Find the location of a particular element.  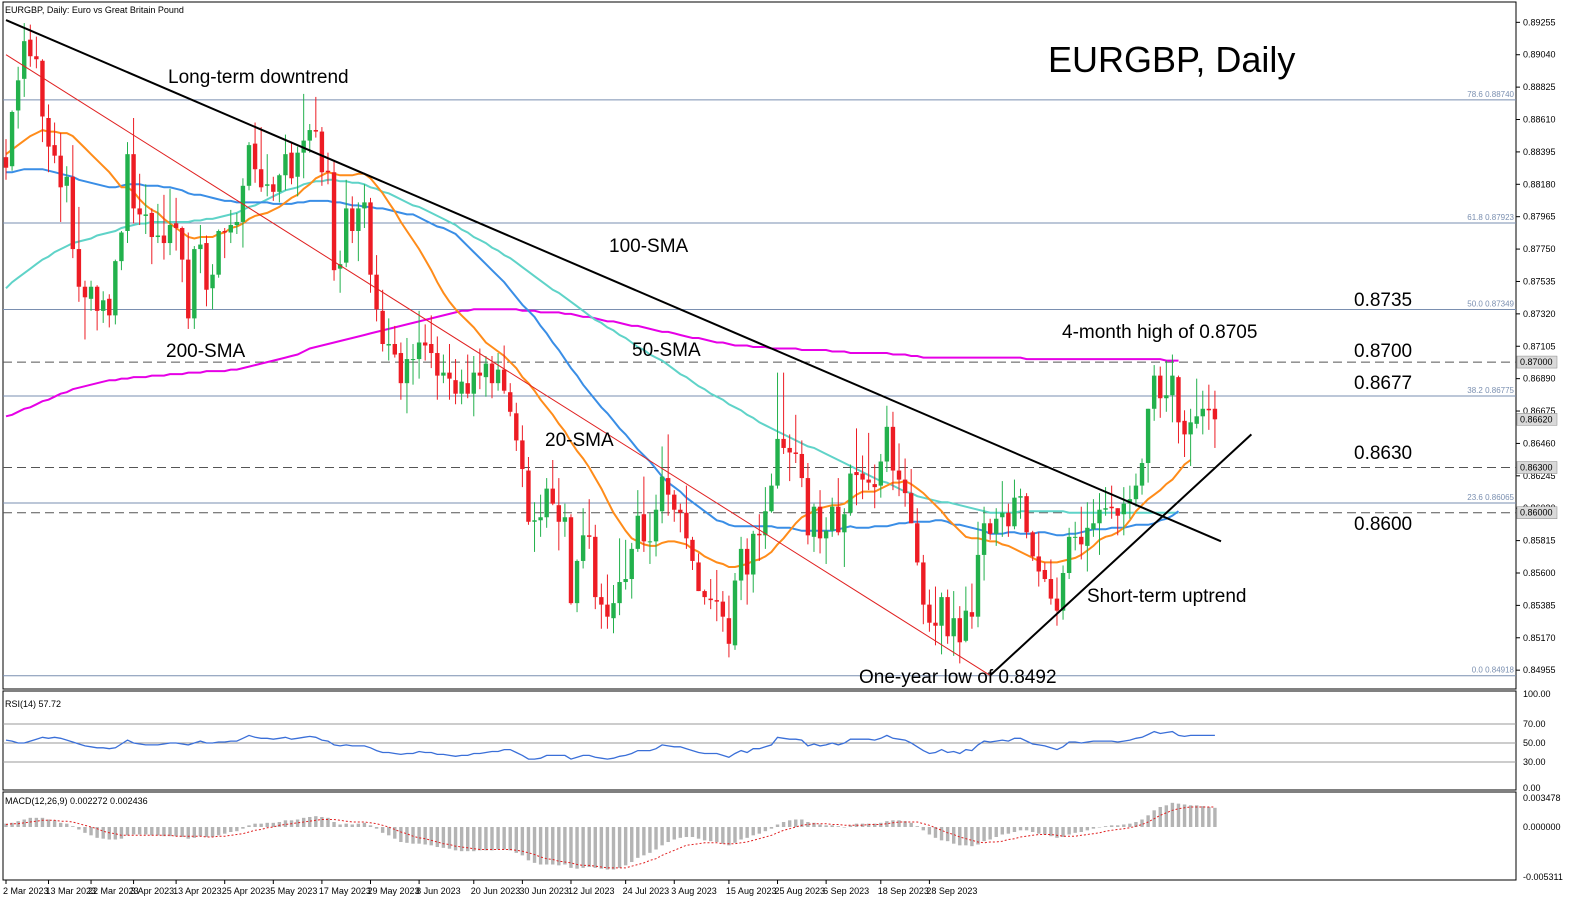

price-tag-box is located at coordinates (1537, 512).